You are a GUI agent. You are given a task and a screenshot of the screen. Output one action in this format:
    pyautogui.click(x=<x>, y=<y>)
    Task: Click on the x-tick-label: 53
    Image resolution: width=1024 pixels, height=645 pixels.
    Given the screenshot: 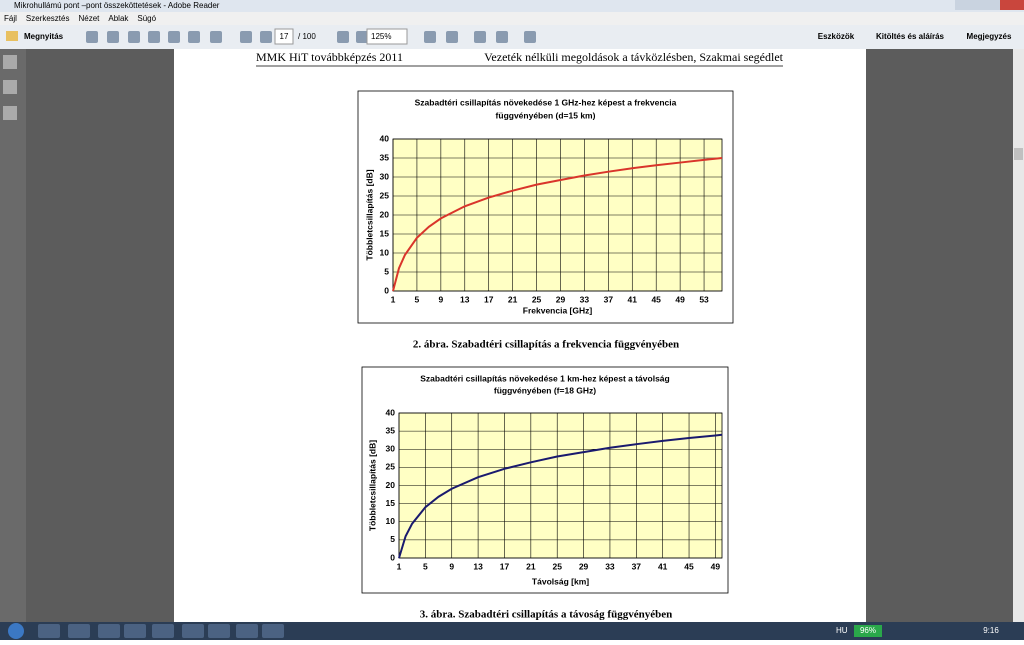 What is the action you would take?
    pyautogui.click(x=704, y=299)
    